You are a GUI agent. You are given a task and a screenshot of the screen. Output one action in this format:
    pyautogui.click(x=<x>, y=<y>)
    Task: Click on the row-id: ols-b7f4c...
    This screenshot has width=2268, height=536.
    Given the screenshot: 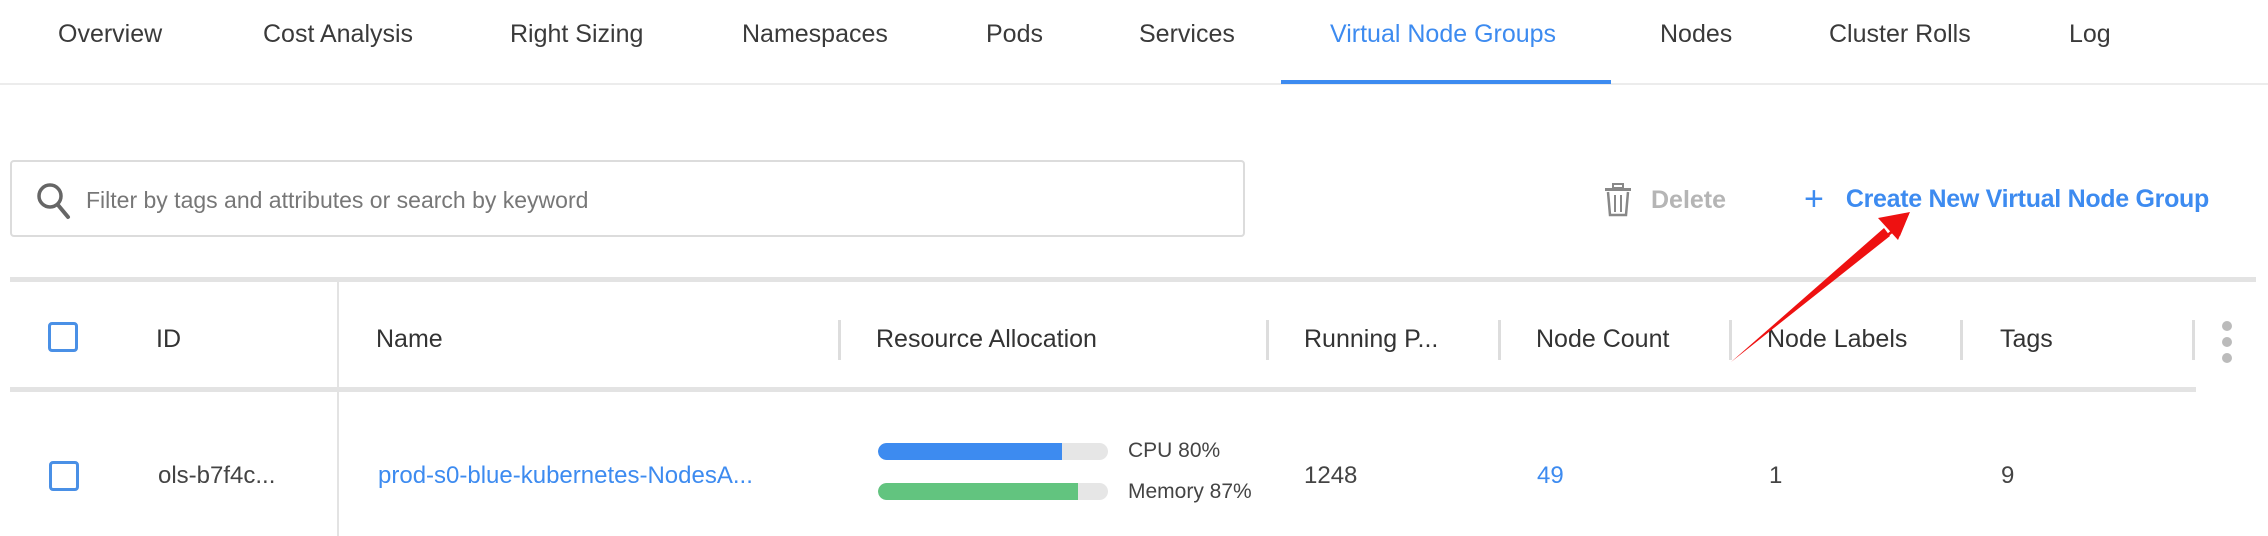 What is the action you would take?
    pyautogui.click(x=217, y=475)
    